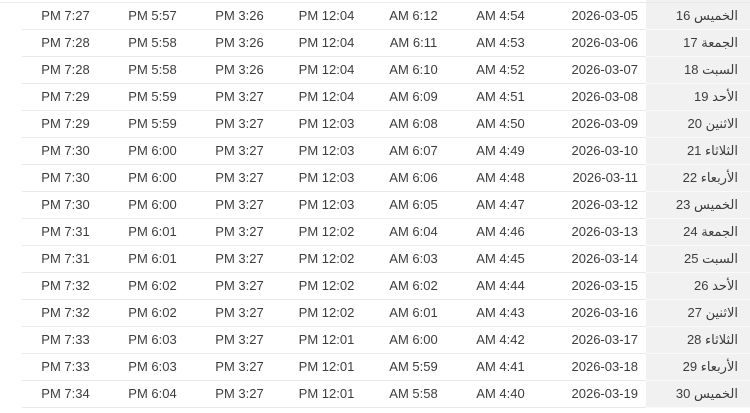  I want to click on hijri-day-cell: الجمعة 17, so click(698, 43).